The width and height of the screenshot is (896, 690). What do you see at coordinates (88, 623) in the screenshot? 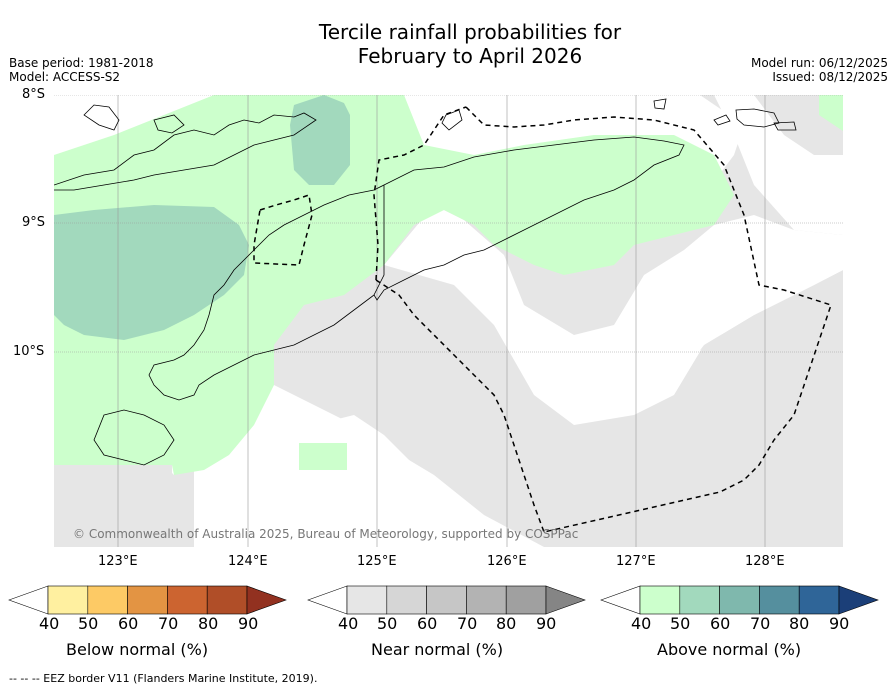
I see `cb0-tick-50: 50` at bounding box center [88, 623].